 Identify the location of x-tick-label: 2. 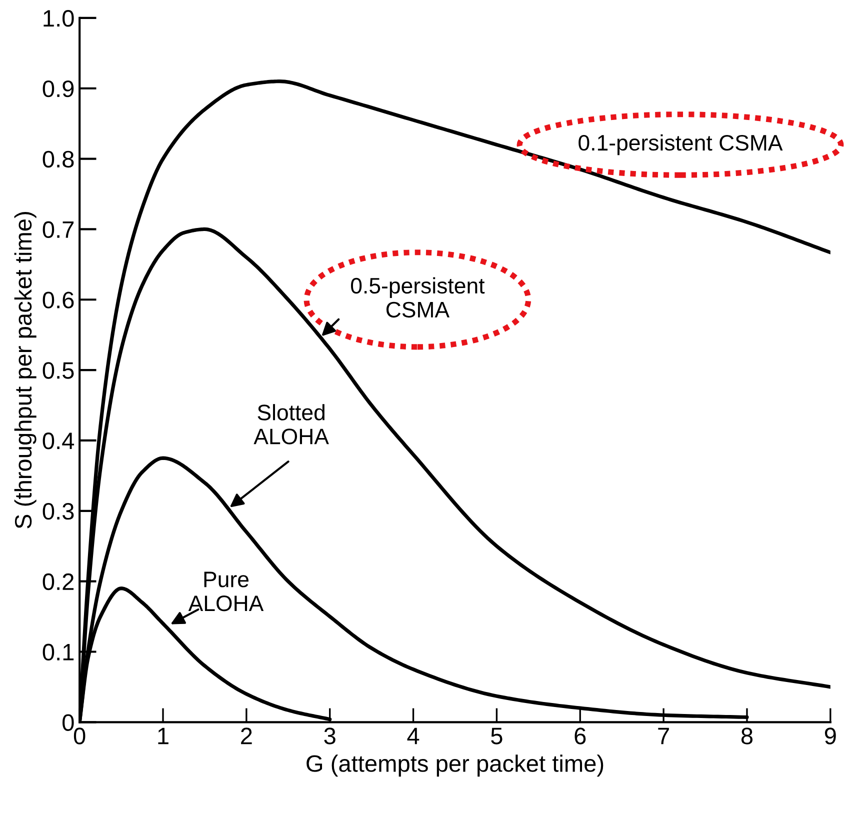
(246, 736).